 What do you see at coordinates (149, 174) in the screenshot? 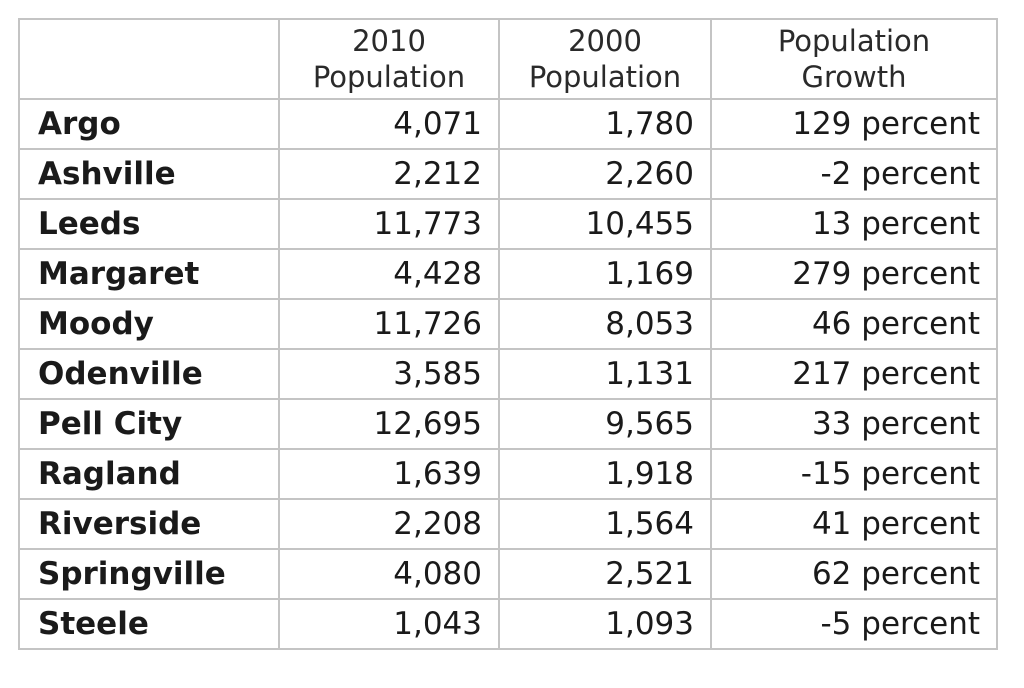
I see `city-name-cell: Ashville` at bounding box center [149, 174].